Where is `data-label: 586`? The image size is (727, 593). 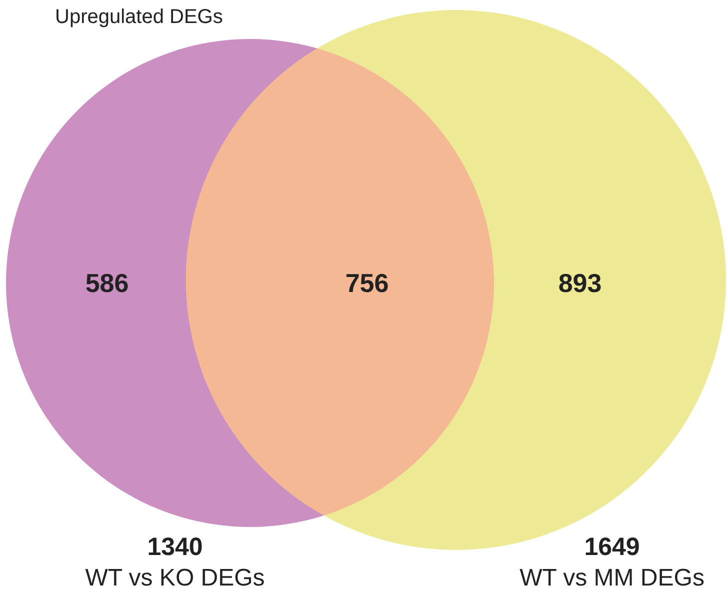
data-label: 586 is located at coordinates (107, 283).